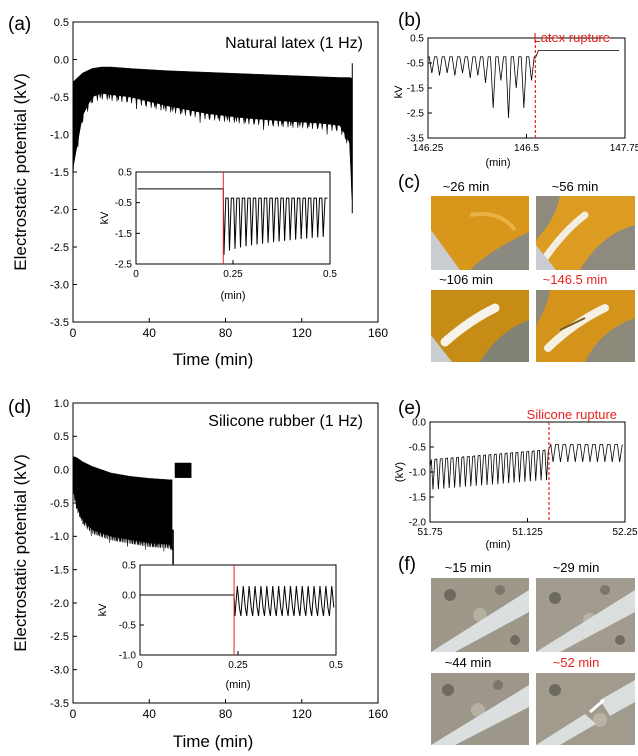  What do you see at coordinates (497, 545) in the screenshot?
I see `panel-e-xlabel: (min)` at bounding box center [497, 545].